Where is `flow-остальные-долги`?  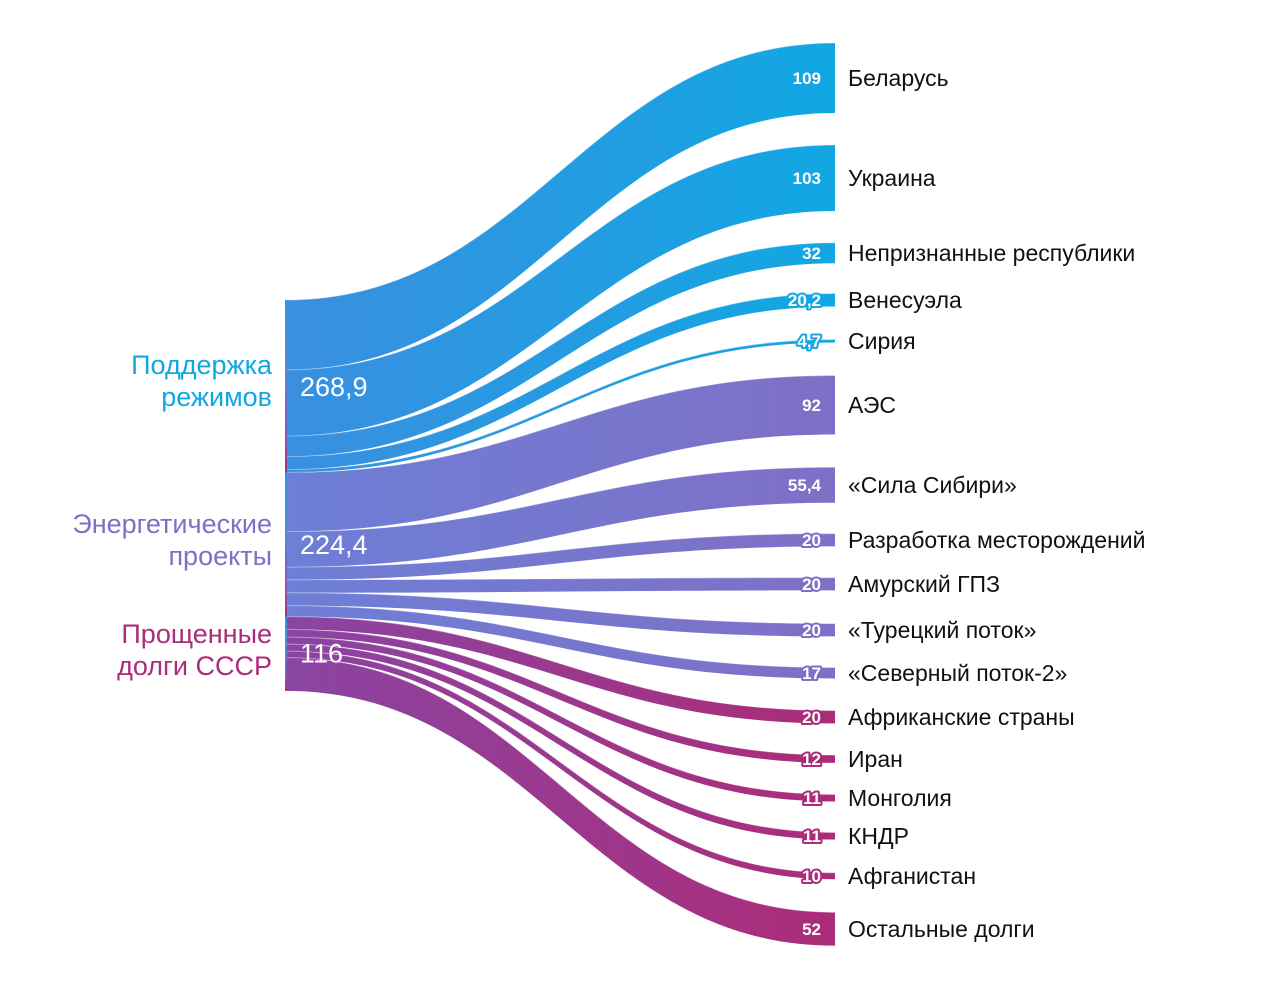
flow-остальные-долги is located at coordinates (560, 801).